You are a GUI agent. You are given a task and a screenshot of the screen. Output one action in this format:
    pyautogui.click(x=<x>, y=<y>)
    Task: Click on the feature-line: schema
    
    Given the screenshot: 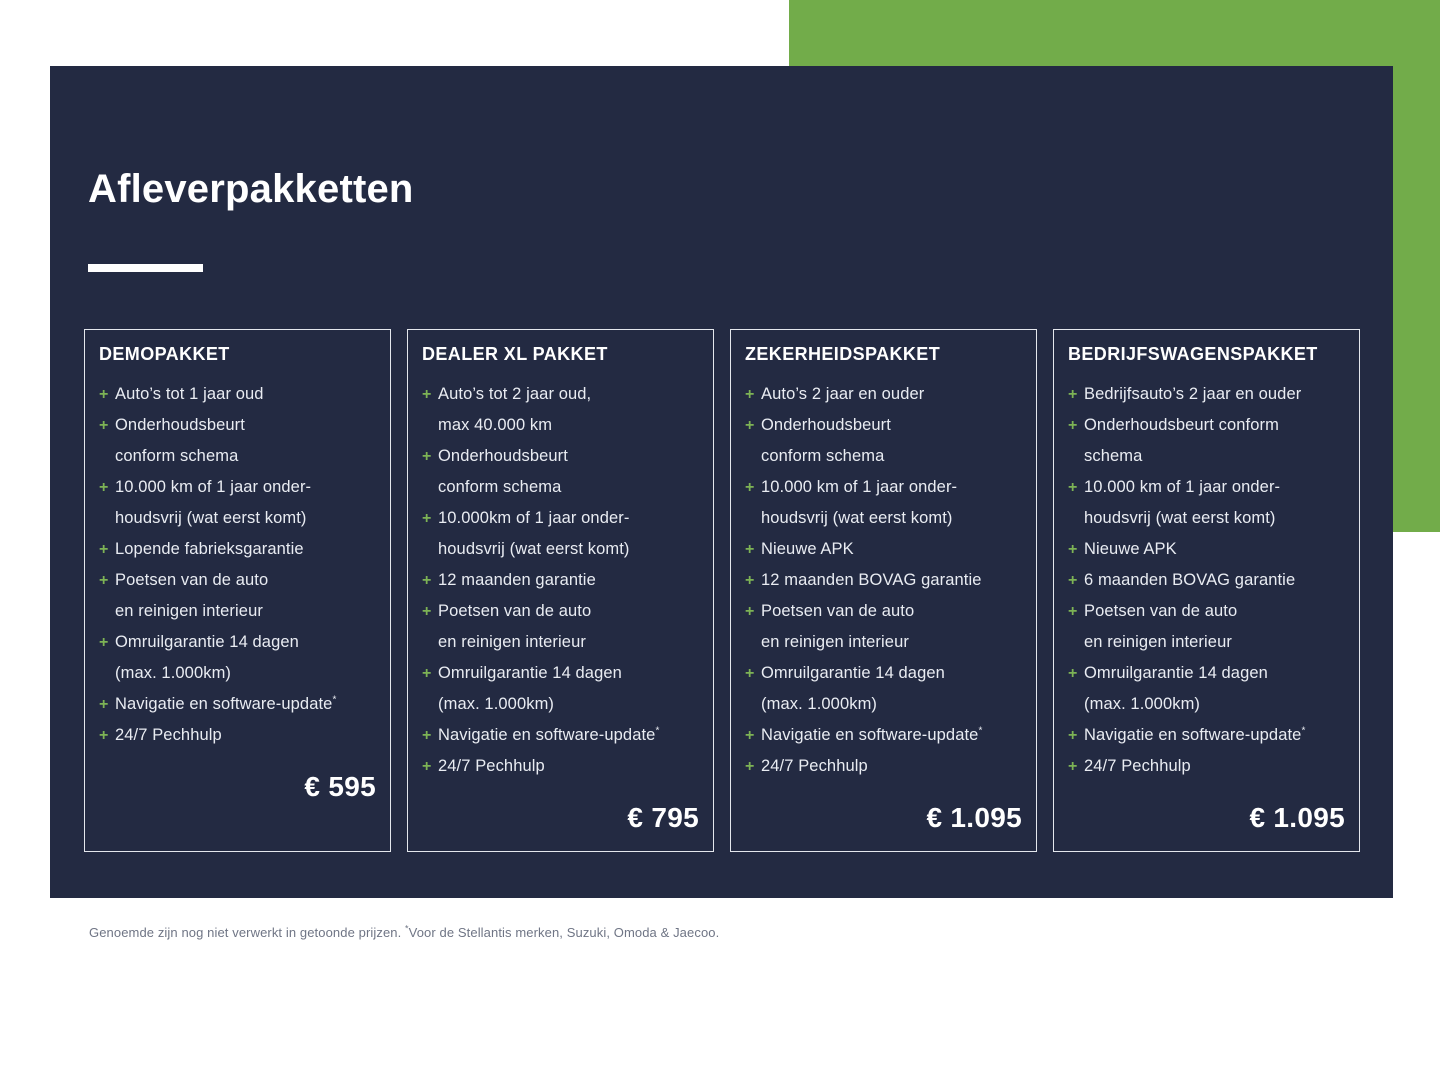 What is the action you would take?
    pyautogui.click(x=1113, y=456)
    